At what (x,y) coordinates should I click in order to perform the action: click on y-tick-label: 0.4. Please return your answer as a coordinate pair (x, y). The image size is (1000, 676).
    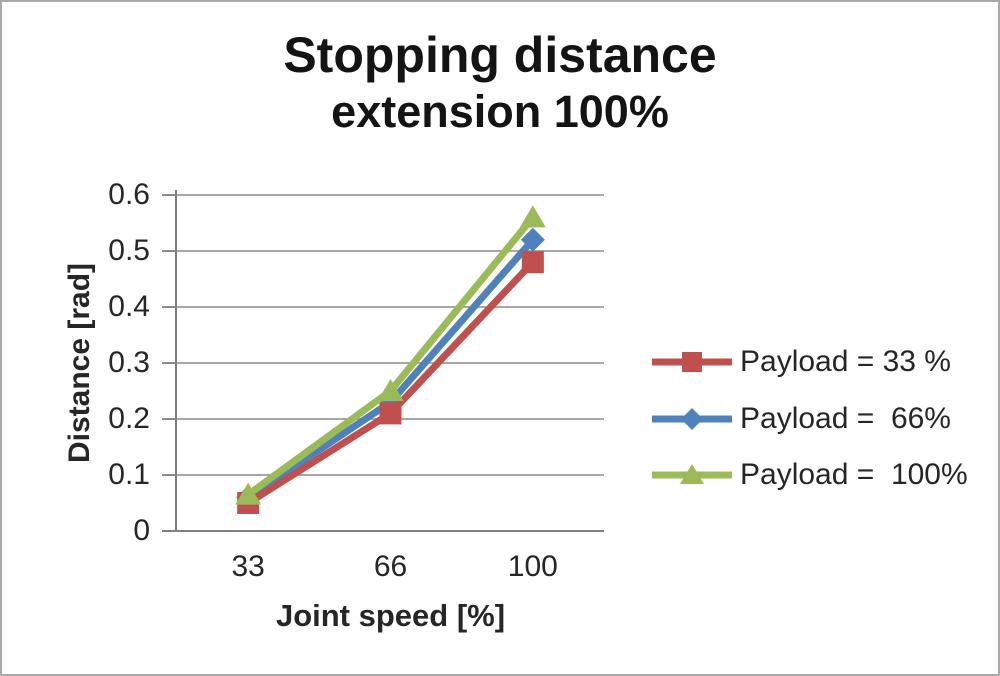
    Looking at the image, I should click on (129, 306).